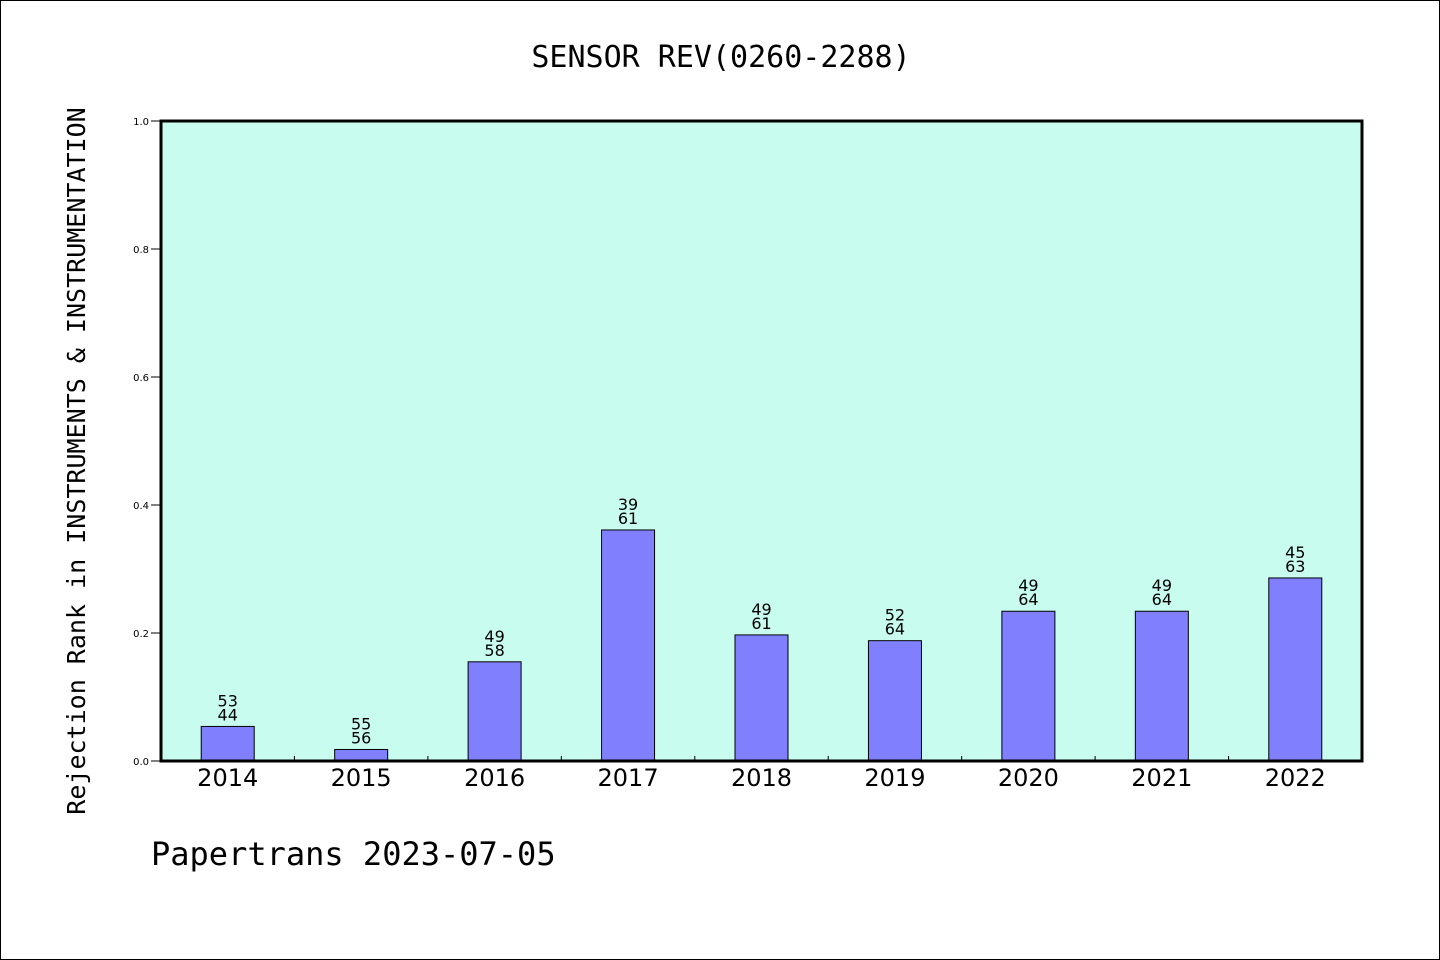  I want to click on footer-text: Papertrans 2023-07-05, so click(353, 854).